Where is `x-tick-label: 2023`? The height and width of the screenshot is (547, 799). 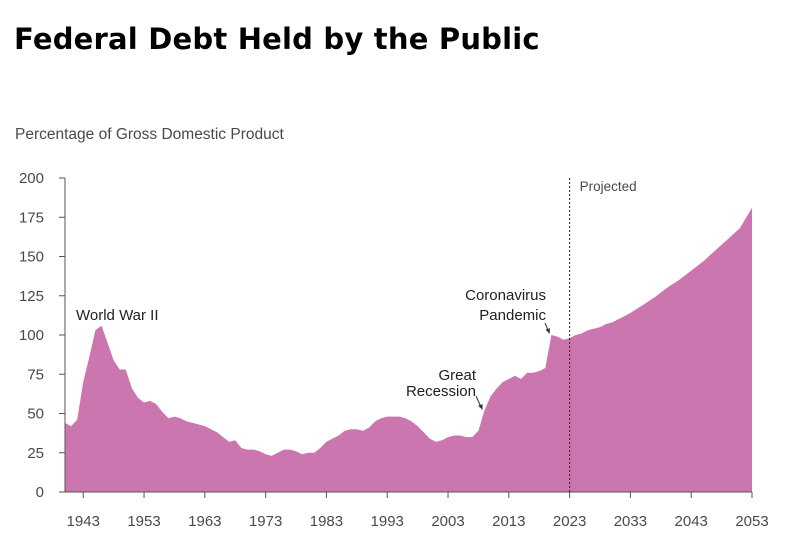
x-tick-label: 2023 is located at coordinates (569, 521).